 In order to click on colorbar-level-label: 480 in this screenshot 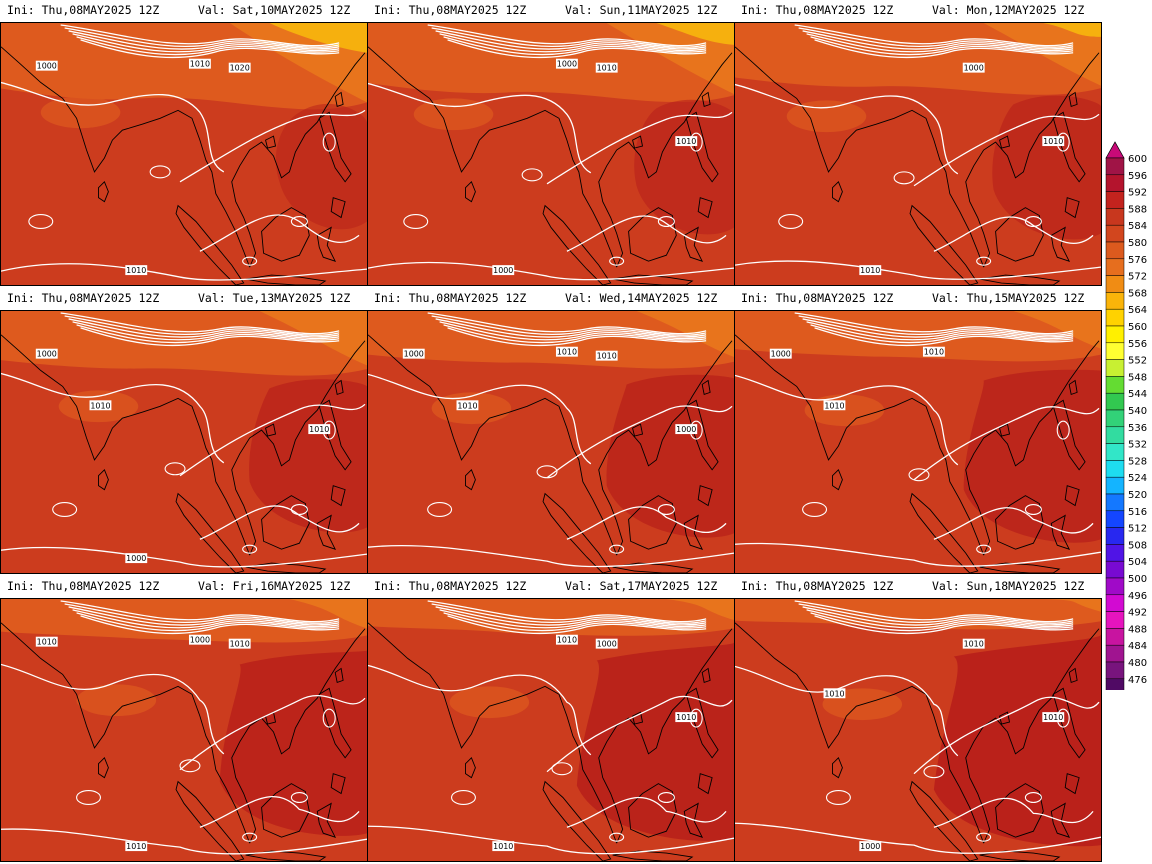, I will do `click(1137, 663)`.